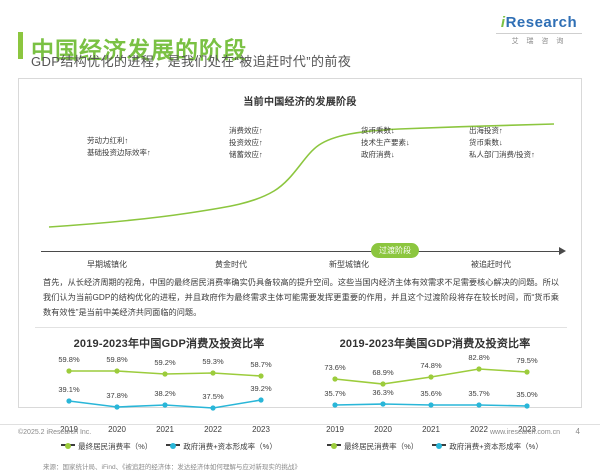  What do you see at coordinates (300, 102) in the screenshot?
I see `stage-chart-title: 当前中国经济的发展阶段` at bounding box center [300, 102].